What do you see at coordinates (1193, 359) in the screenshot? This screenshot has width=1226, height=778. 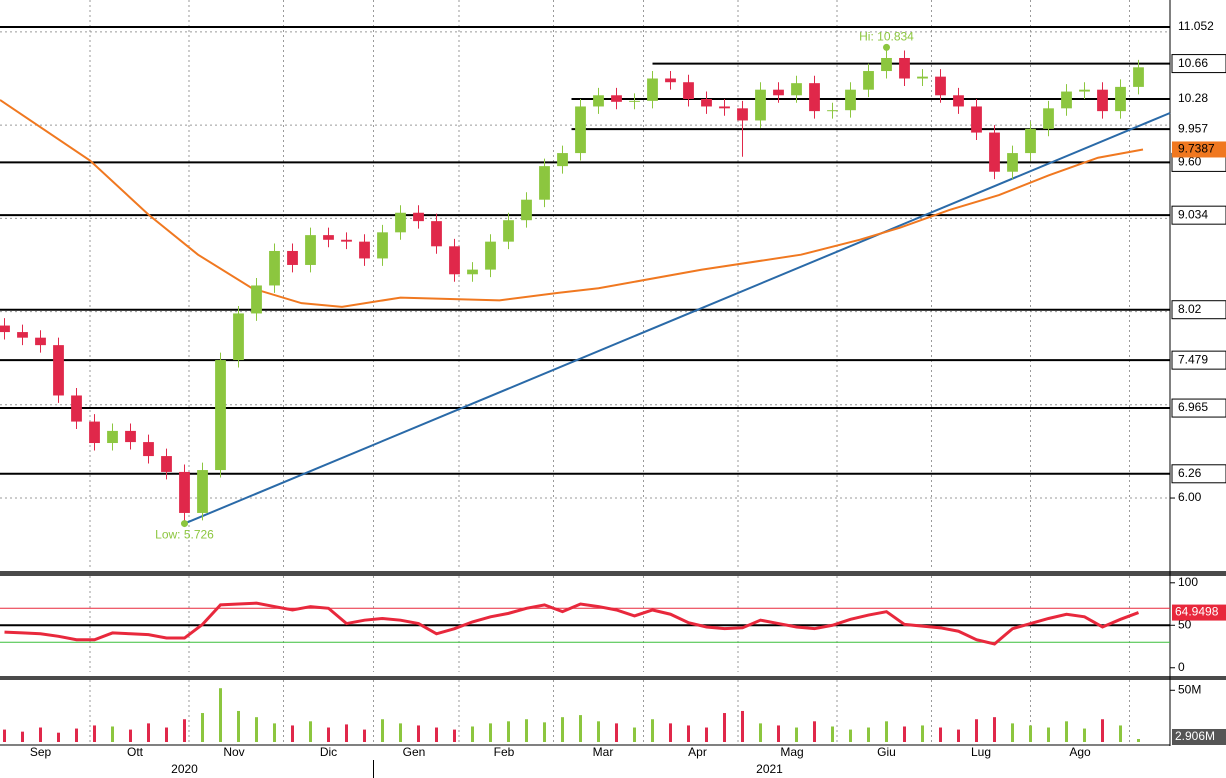 I see `level-label: 7.479` at bounding box center [1193, 359].